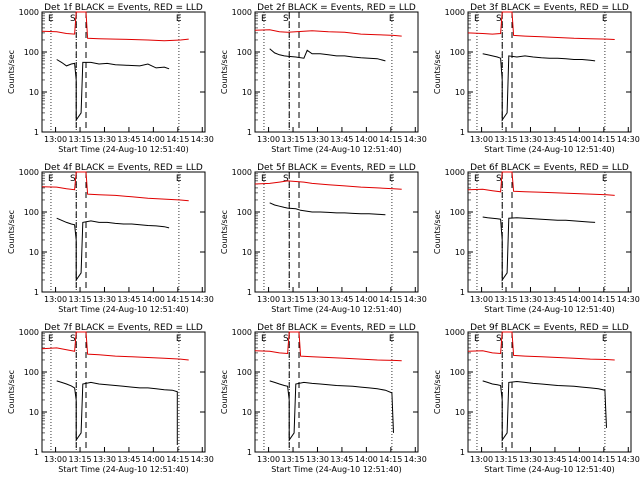 Image resolution: width=640 pixels, height=480 pixels. What do you see at coordinates (123, 328) in the screenshot?
I see `panel-title: Det 7f BLACK = Events, RED = LLD` at bounding box center [123, 328].